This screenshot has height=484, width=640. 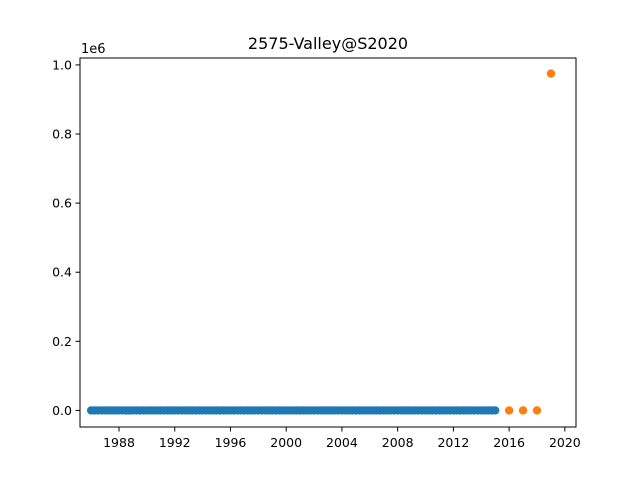 I want to click on y-tick-label: 0.2, so click(x=62, y=341).